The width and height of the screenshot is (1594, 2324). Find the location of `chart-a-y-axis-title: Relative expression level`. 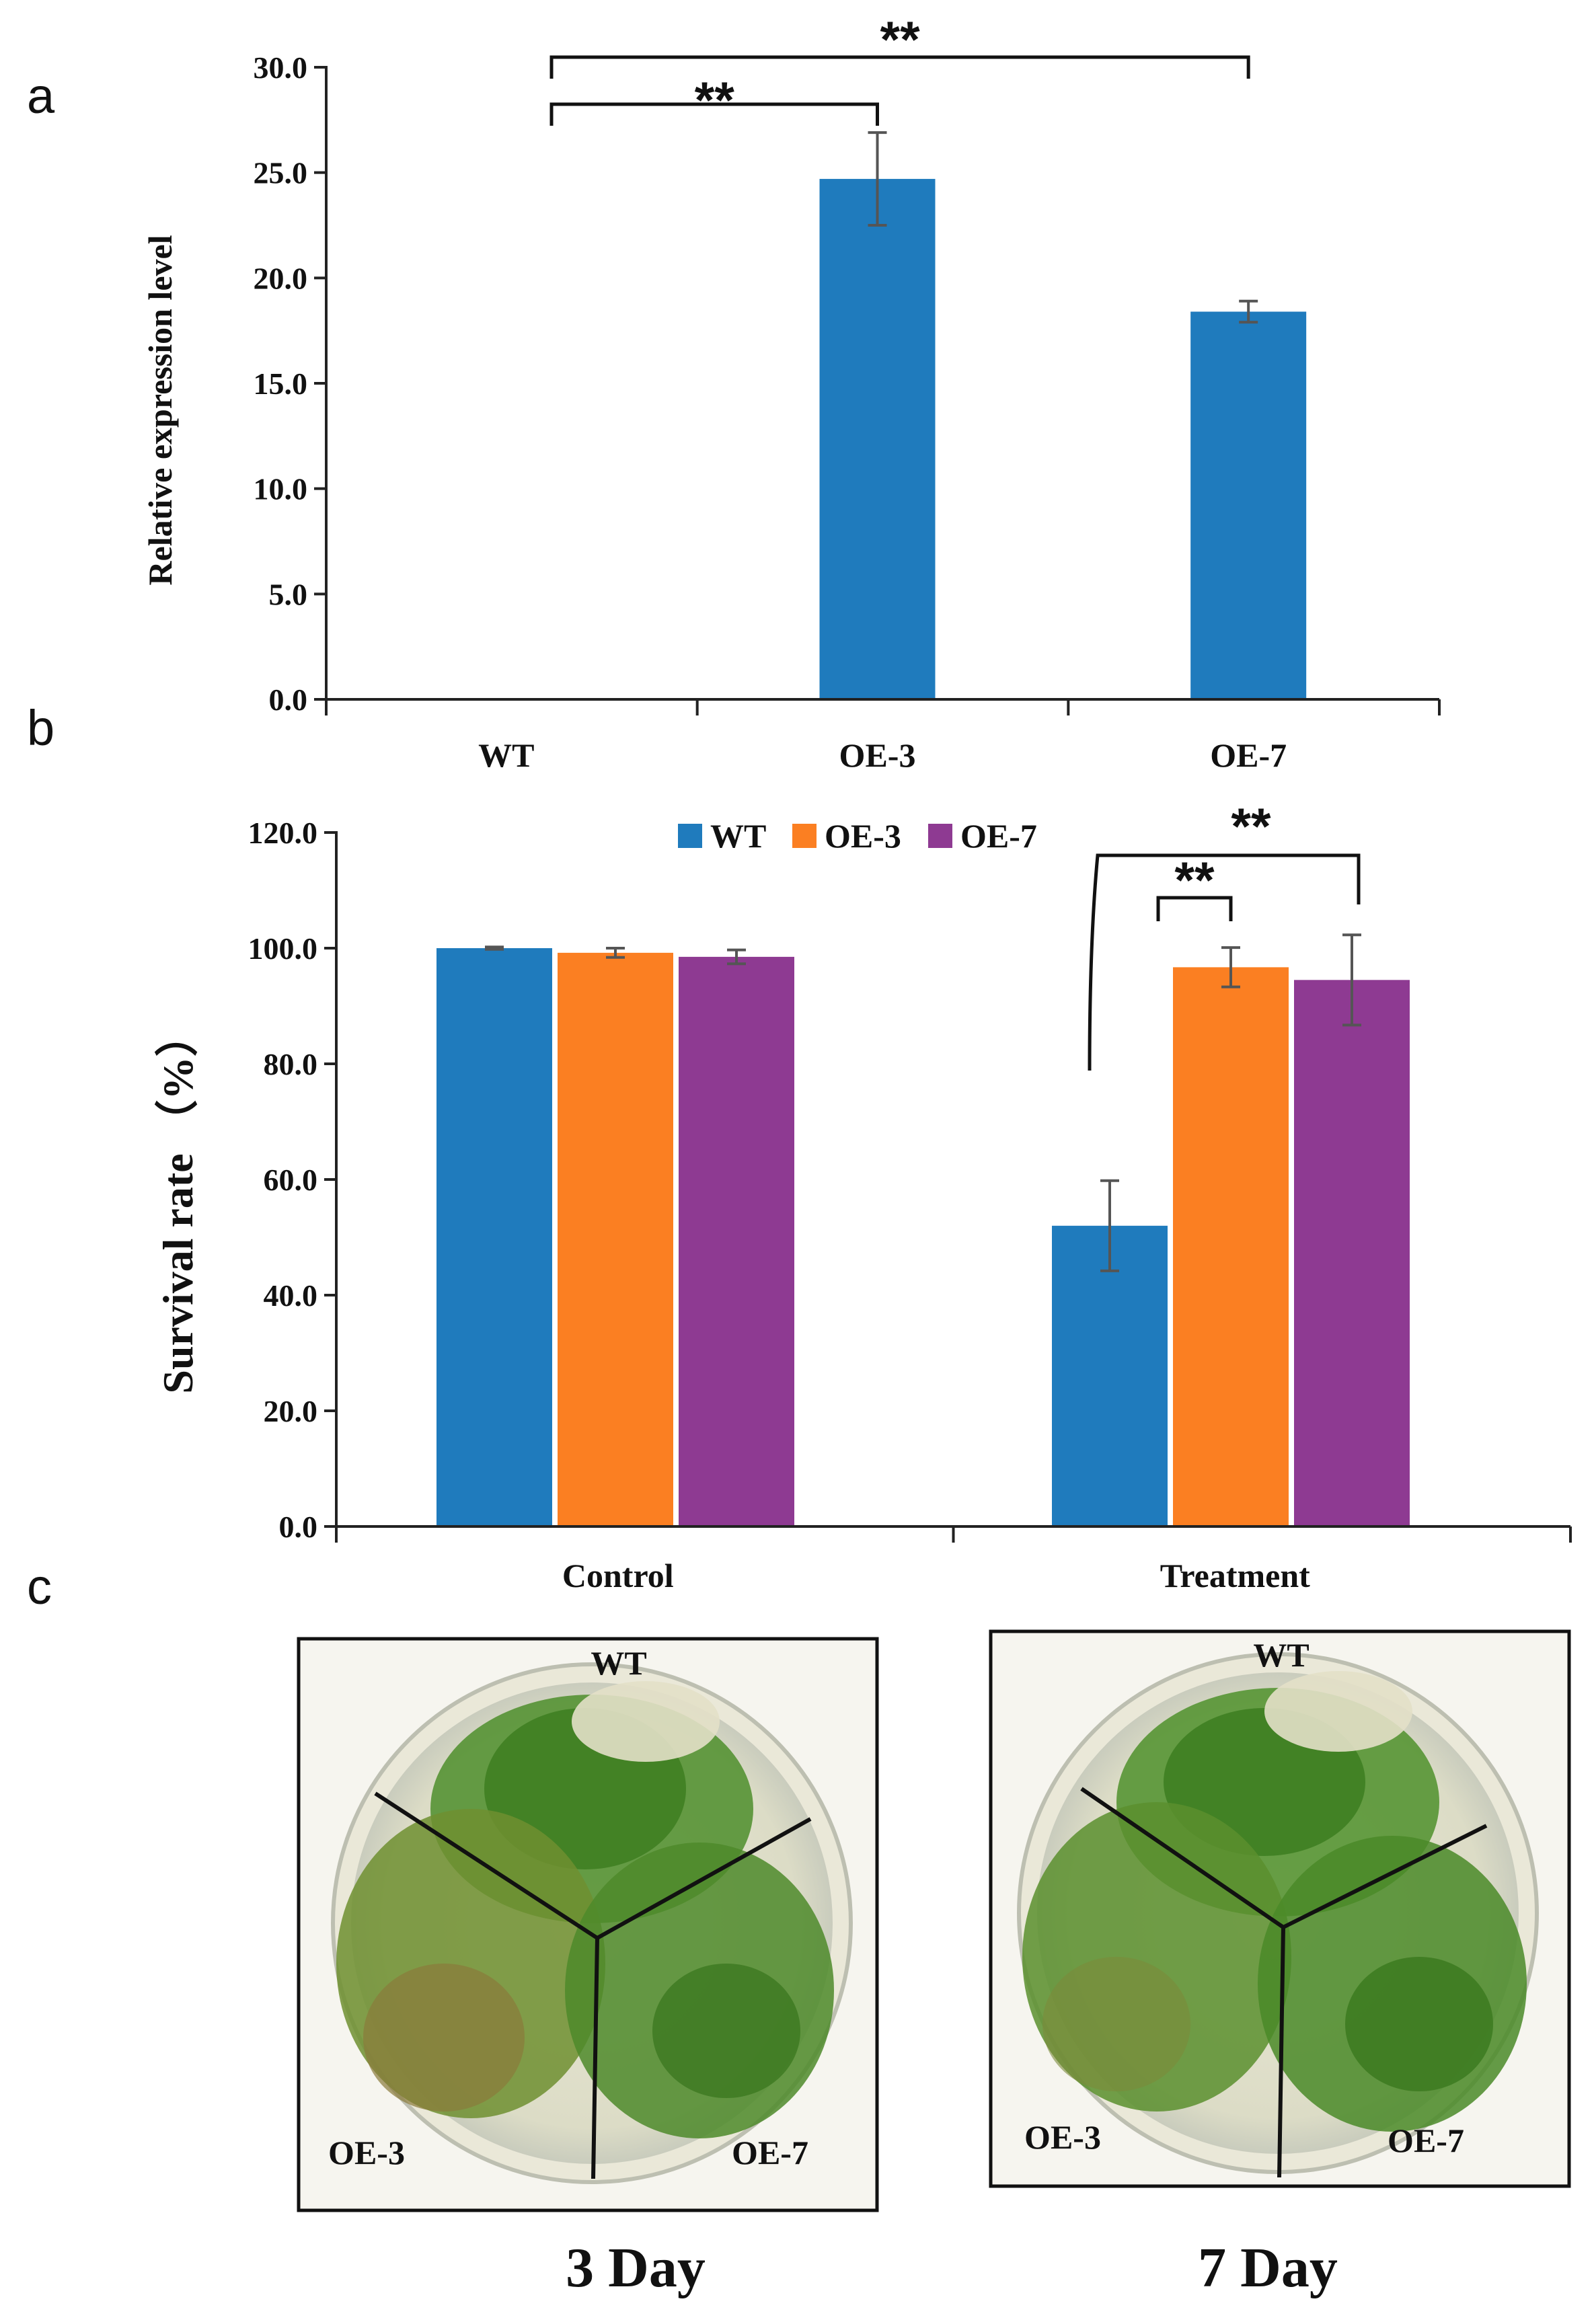

chart-a-y-axis-title: Relative expression level is located at coordinates (160, 410).